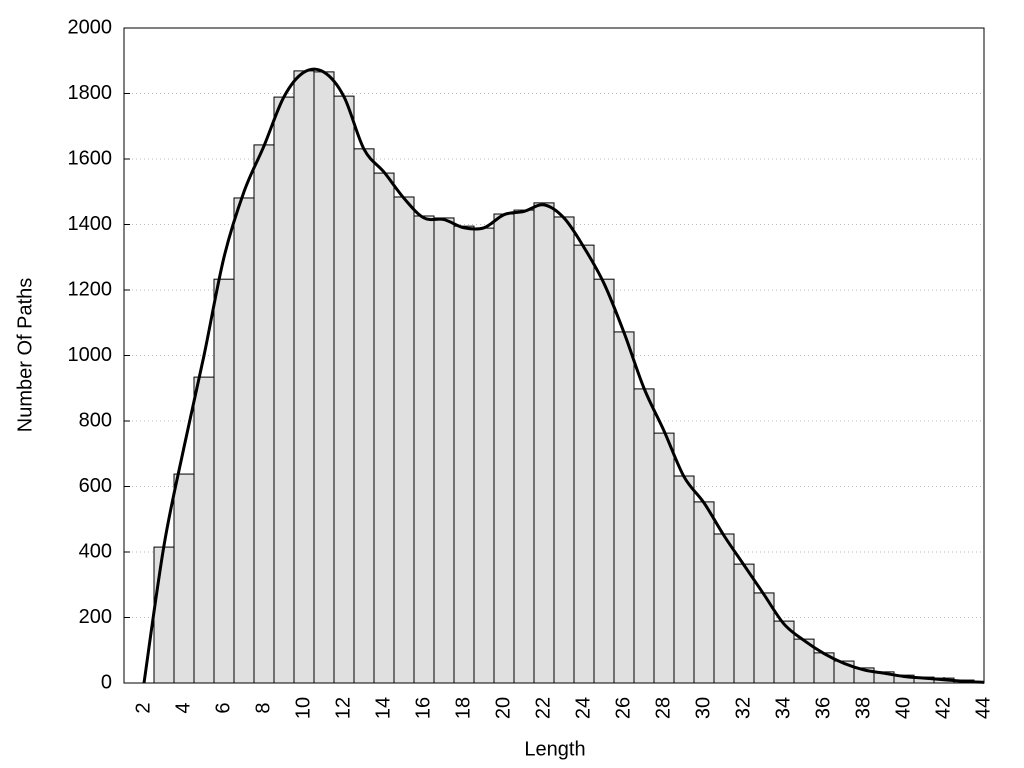 The image size is (1024, 768). What do you see at coordinates (183, 707) in the screenshot?
I see `x-tick-label: 4` at bounding box center [183, 707].